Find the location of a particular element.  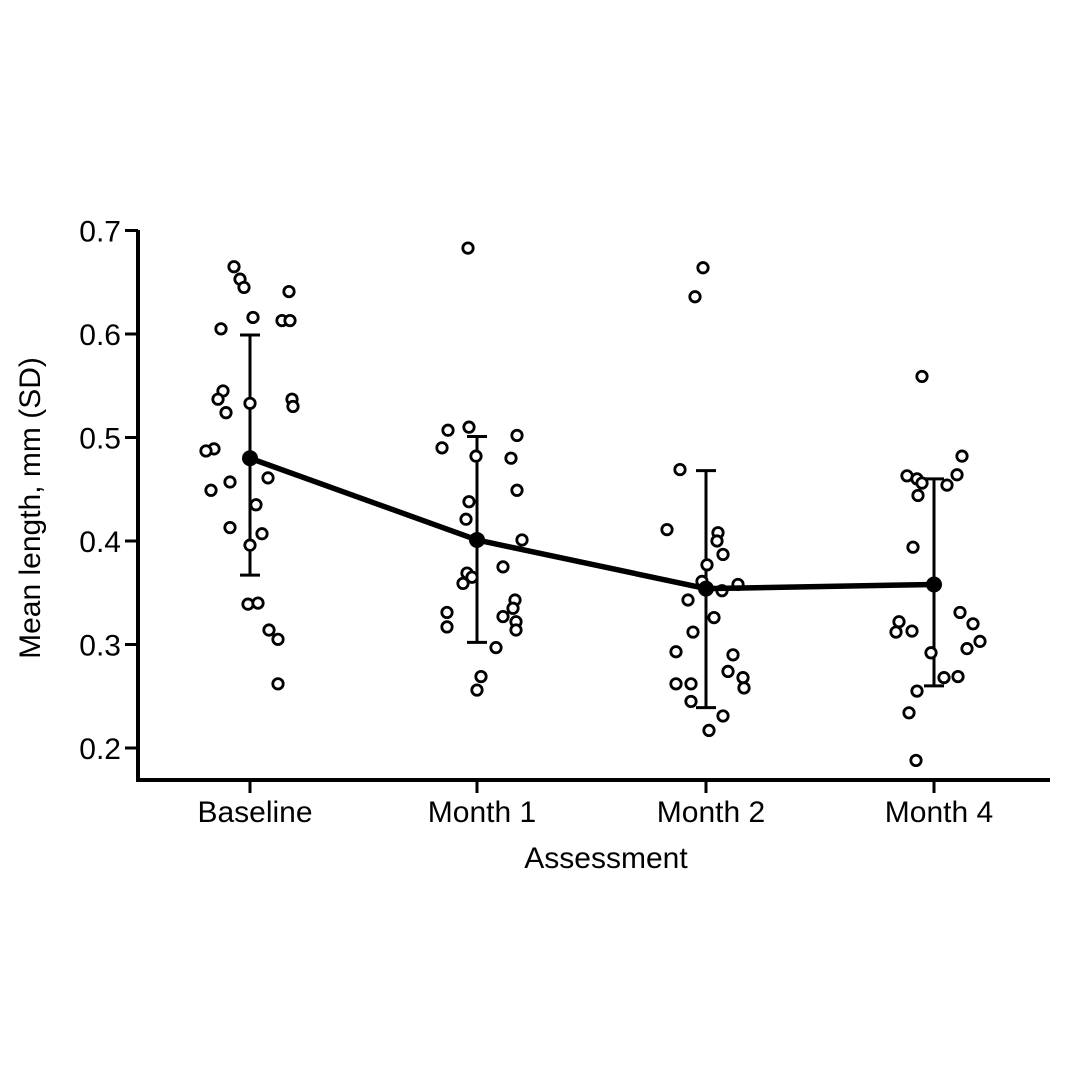

x-tick-label: Month 1 is located at coordinates (482, 812).